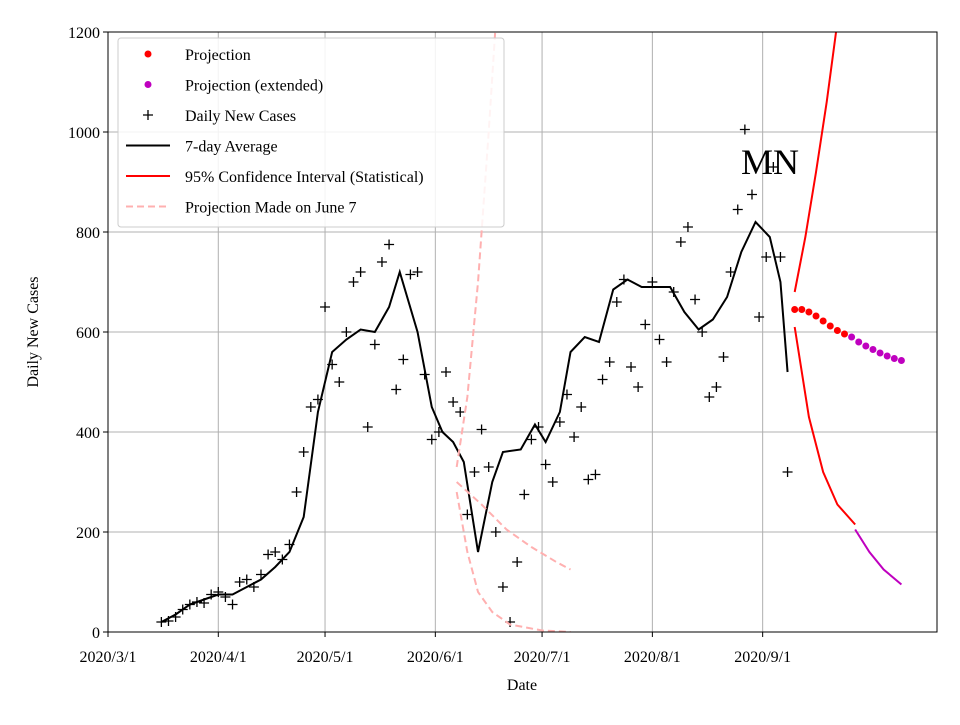 This screenshot has width=960, height=725. What do you see at coordinates (762, 657) in the screenshot?
I see `x-tick-label: 2020/9/1` at bounding box center [762, 657].